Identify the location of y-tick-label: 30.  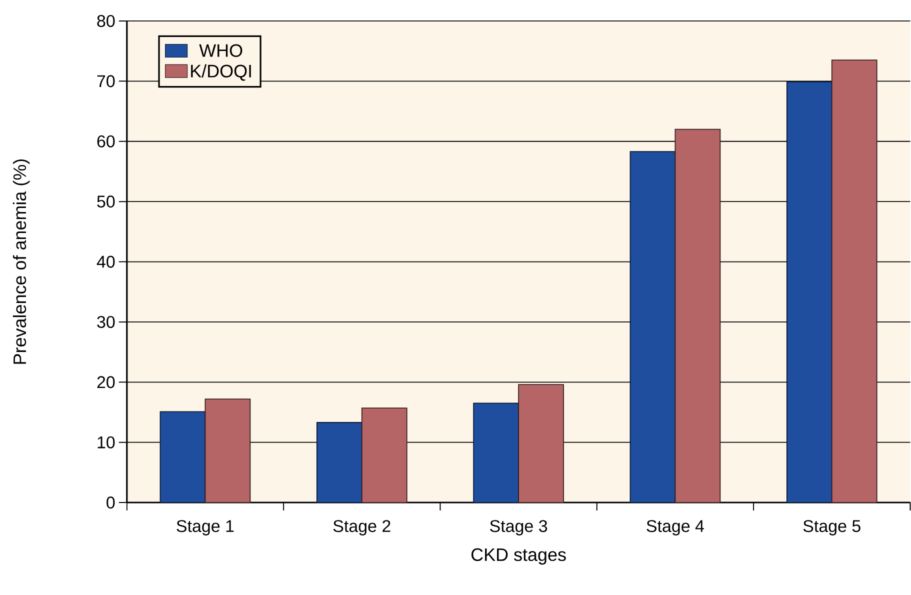
(106, 322).